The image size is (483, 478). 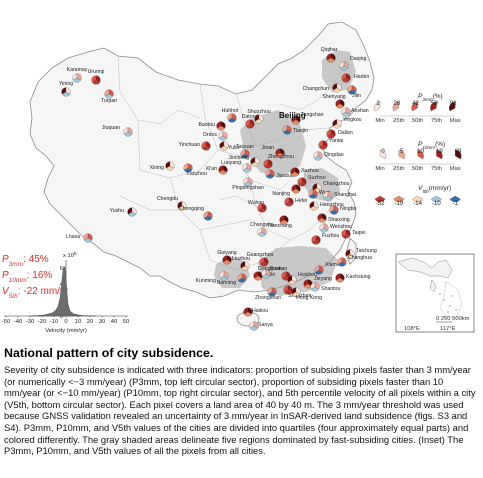 I want to click on city-label: Kunming, so click(x=206, y=281).